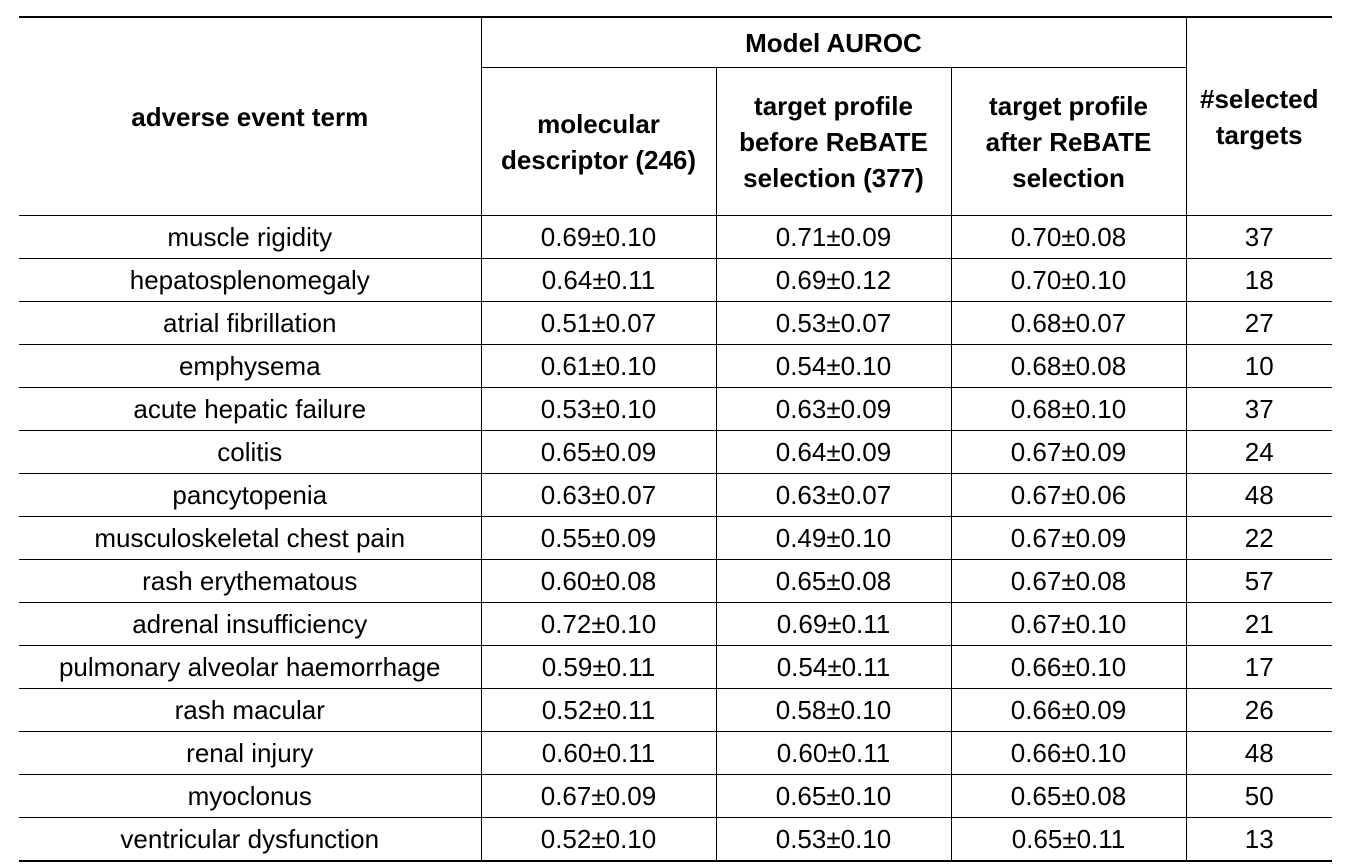 The image size is (1350, 864). I want to click on cell-target-profile-before: 0.65±0.08, so click(834, 581).